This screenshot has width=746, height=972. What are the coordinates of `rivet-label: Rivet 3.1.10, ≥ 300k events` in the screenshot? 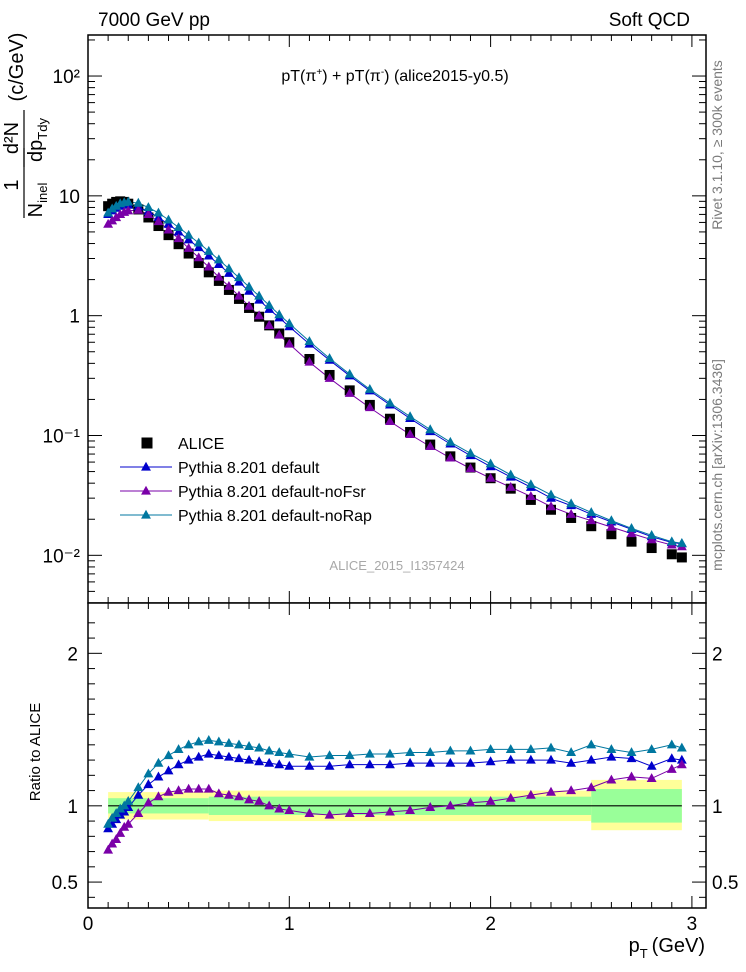 It's located at (717, 145).